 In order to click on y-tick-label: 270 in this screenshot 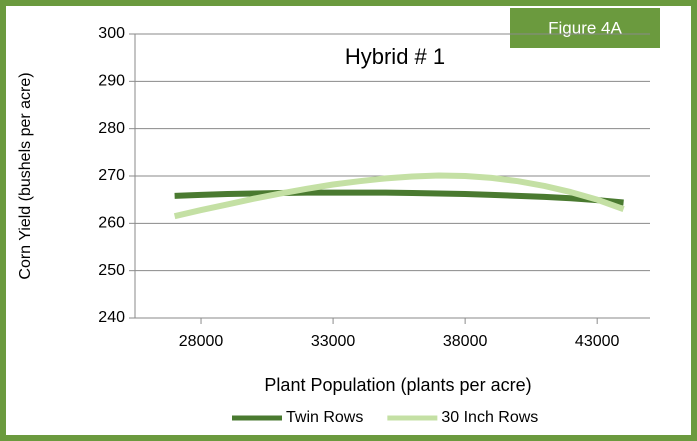, I will do `click(111, 175)`.